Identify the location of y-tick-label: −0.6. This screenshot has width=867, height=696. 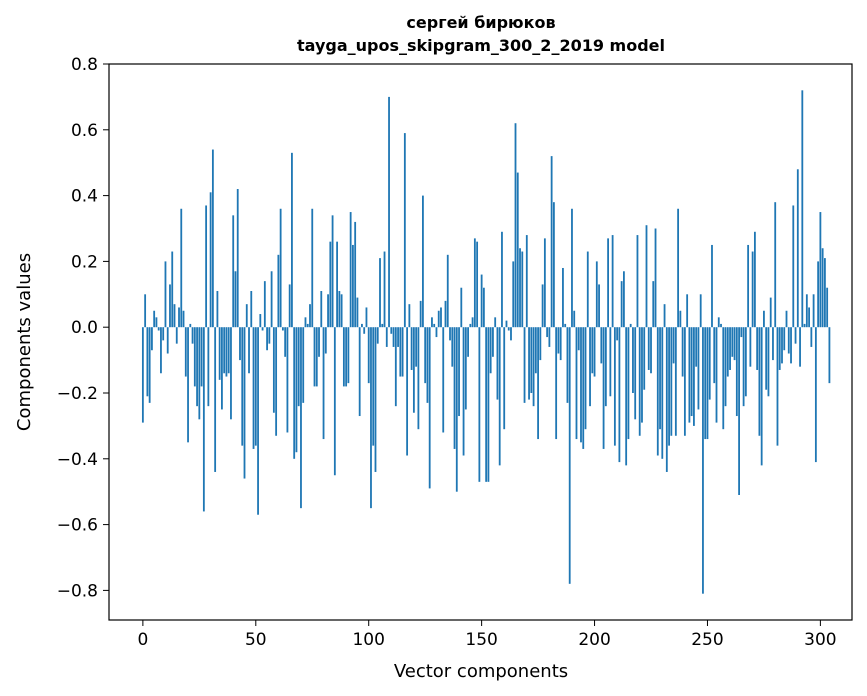
(77, 526).